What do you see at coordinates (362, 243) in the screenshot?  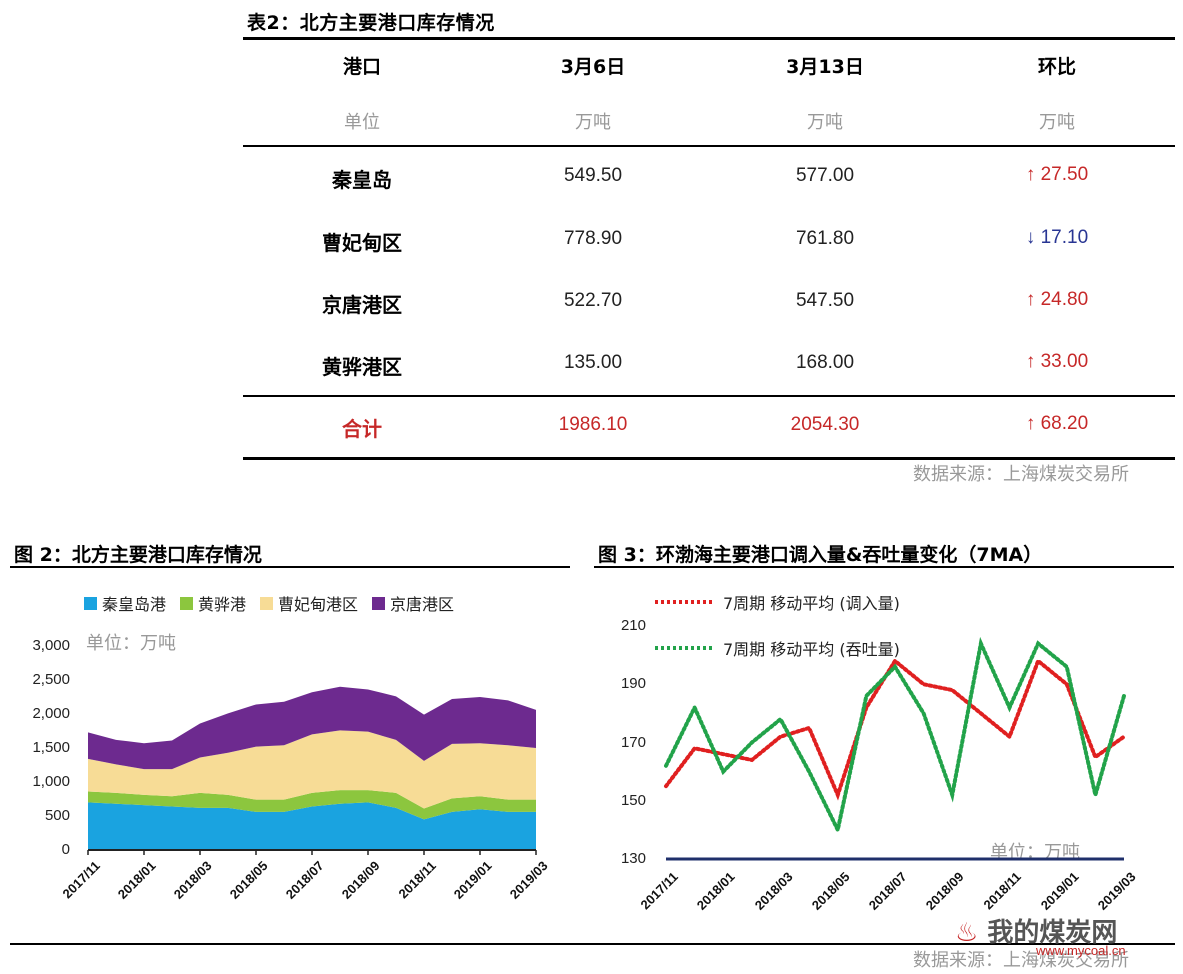 I see `row-name: 曹妃甸区` at bounding box center [362, 243].